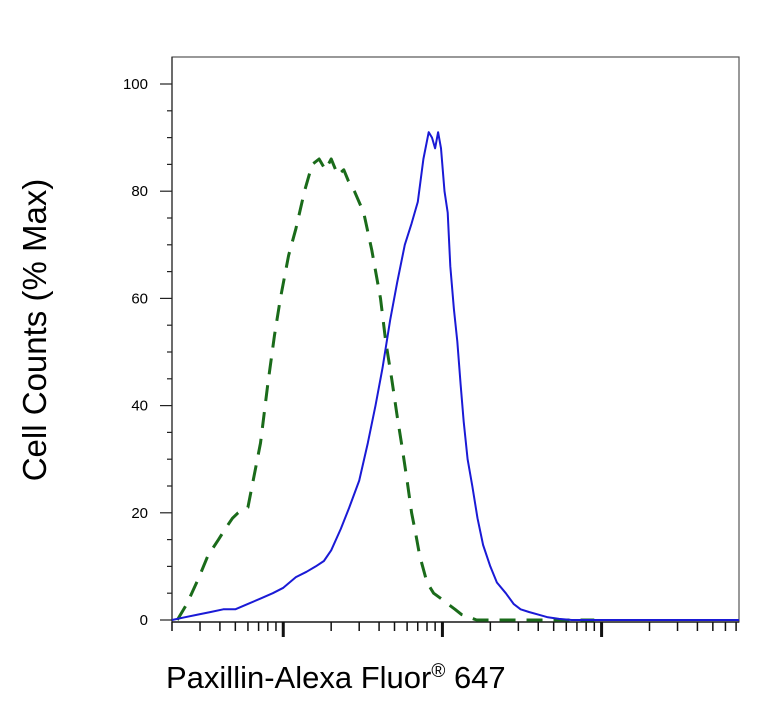 Image resolution: width=773 pixels, height=709 pixels. Describe the element at coordinates (298, 677) in the screenshot. I see `x-axis-label-main: Paxillin-Alexa Fluor` at that location.